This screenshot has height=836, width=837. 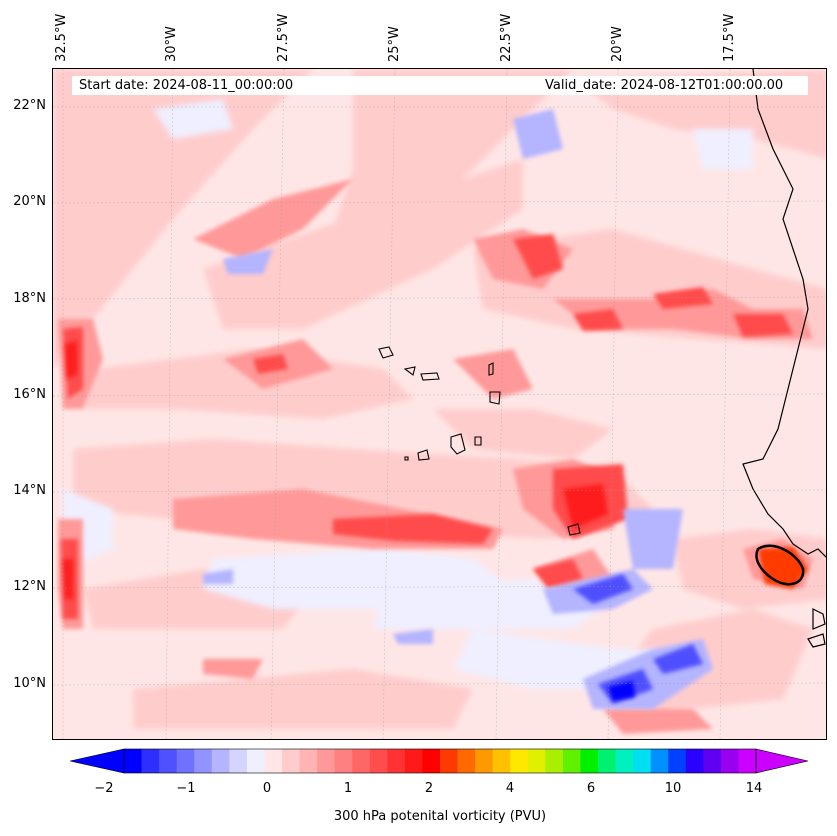 What do you see at coordinates (591, 788) in the screenshot?
I see `colorbar-tick: 6` at bounding box center [591, 788].